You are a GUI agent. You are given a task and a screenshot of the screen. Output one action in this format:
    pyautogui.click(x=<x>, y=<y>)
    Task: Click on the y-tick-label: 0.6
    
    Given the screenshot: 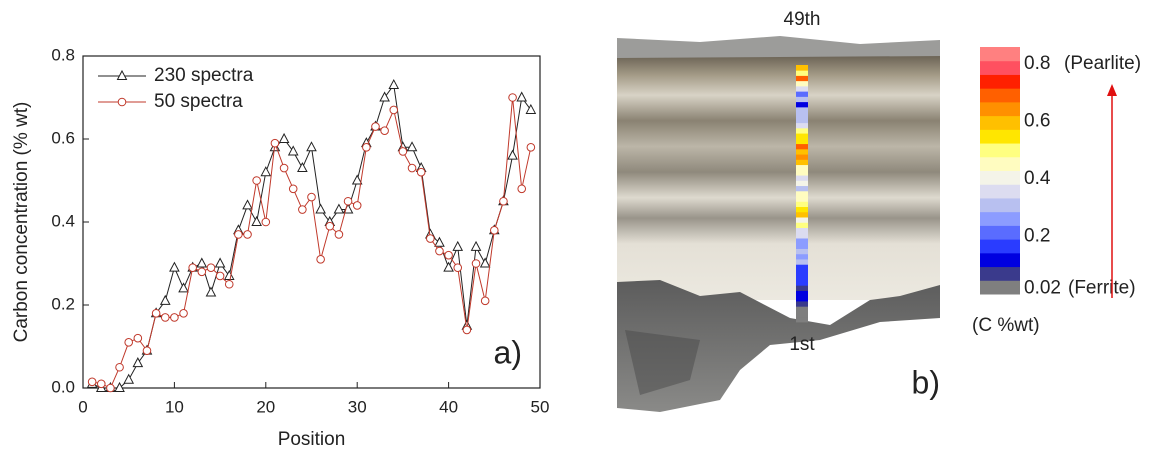 What is the action you would take?
    pyautogui.click(x=63, y=137)
    